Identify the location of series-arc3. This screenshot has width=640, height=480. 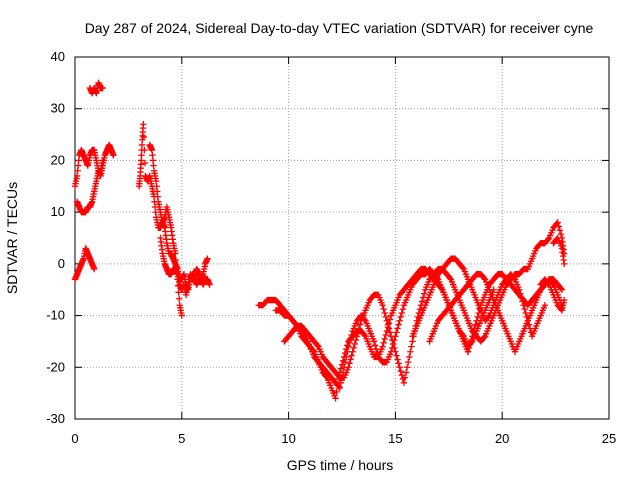
(84, 264).